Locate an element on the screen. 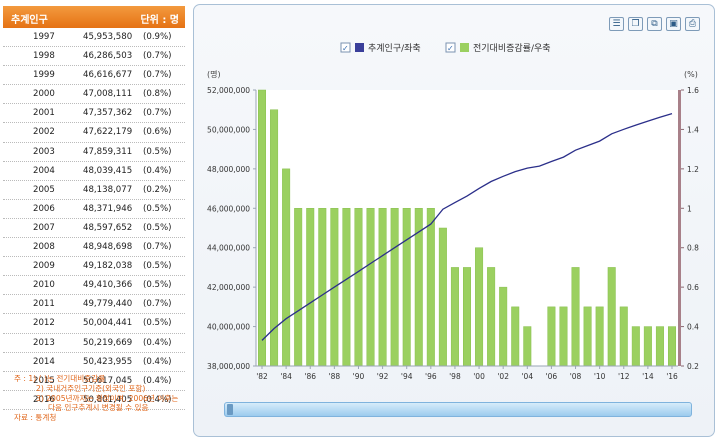  year-cell: 2011 is located at coordinates (44, 304).